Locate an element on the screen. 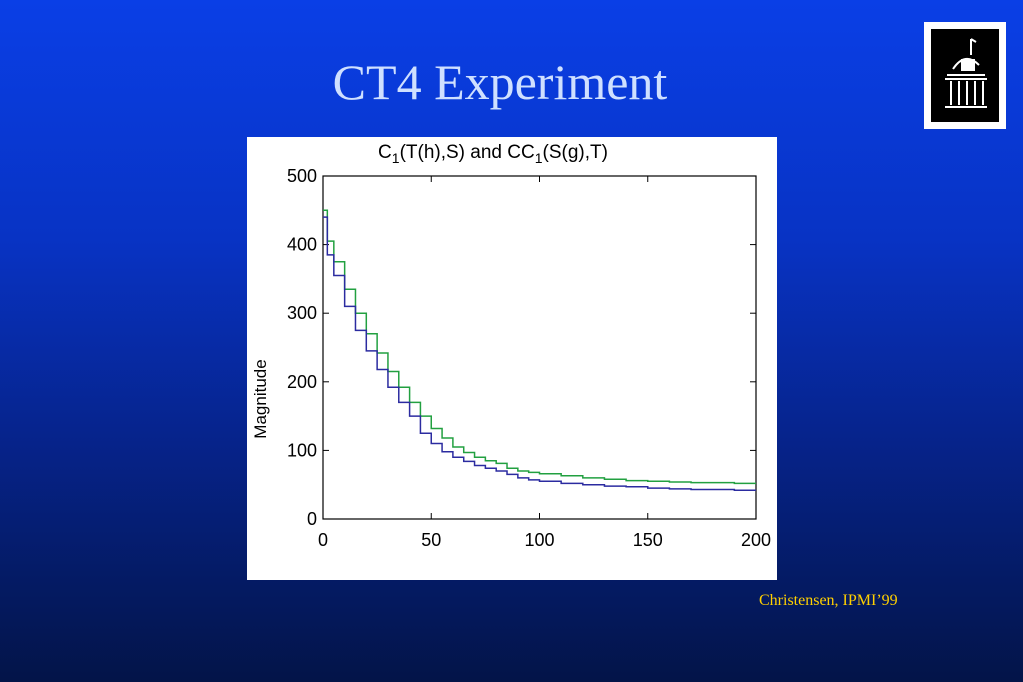 Image resolution: width=1023 pixels, height=682 pixels. x-tick-label: 200 is located at coordinates (756, 540).